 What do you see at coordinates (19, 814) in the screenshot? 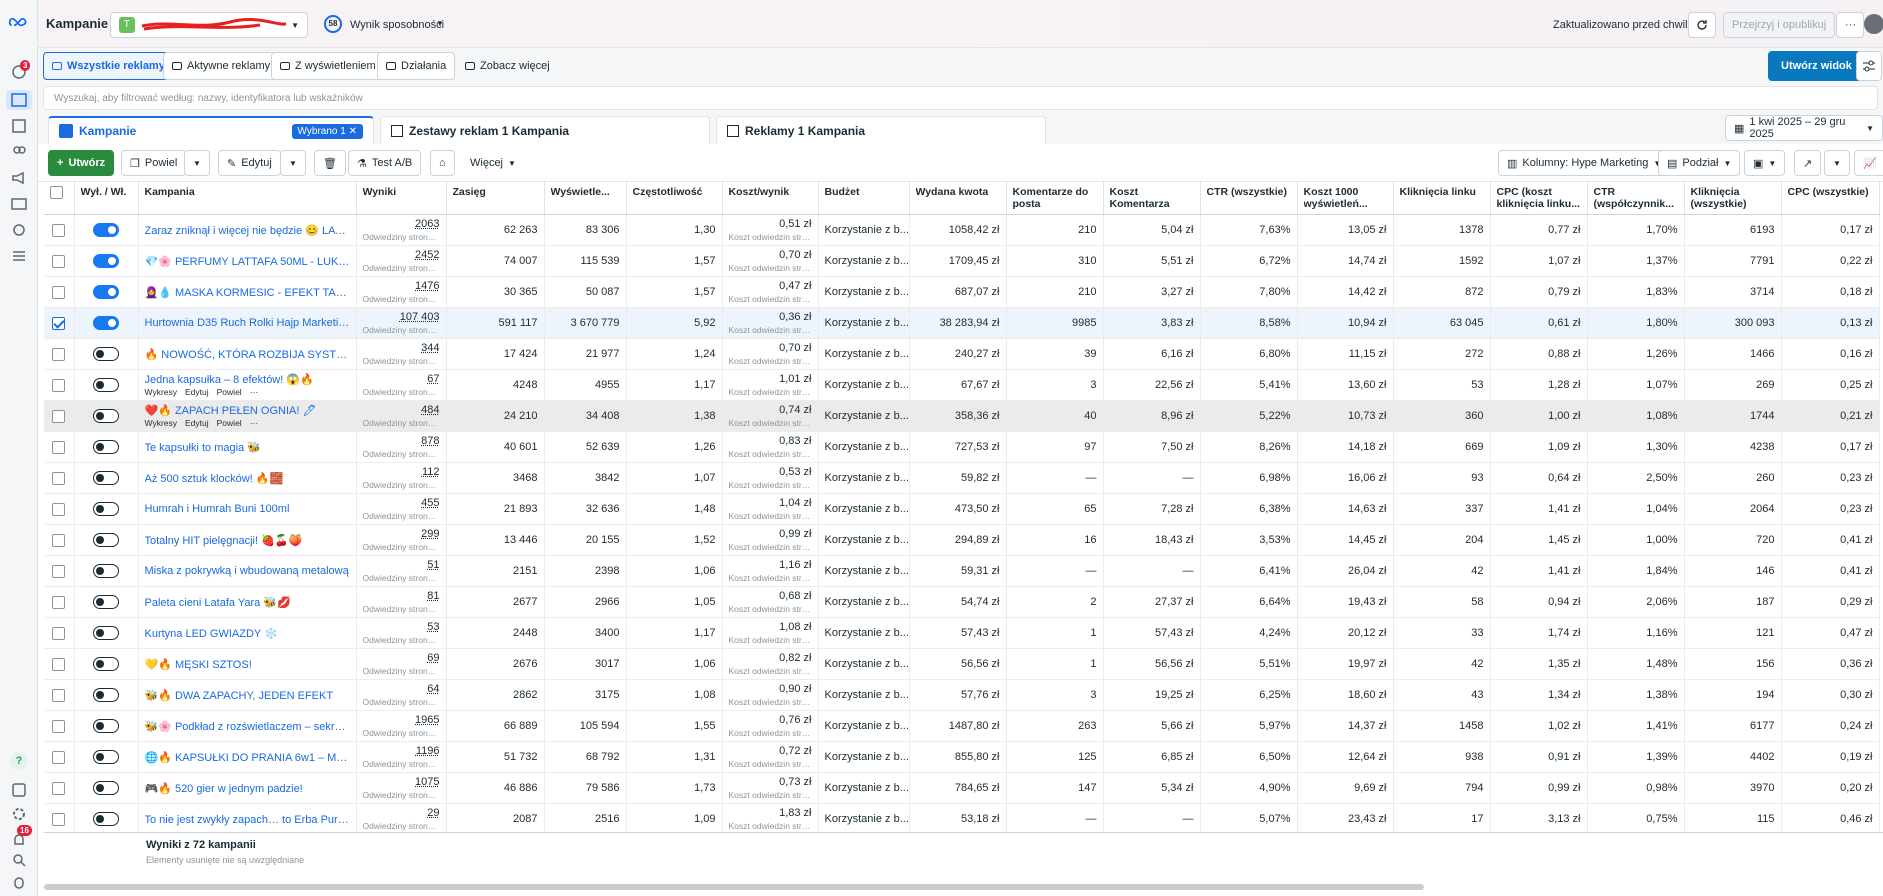
I see `settings-icon` at bounding box center [19, 814].